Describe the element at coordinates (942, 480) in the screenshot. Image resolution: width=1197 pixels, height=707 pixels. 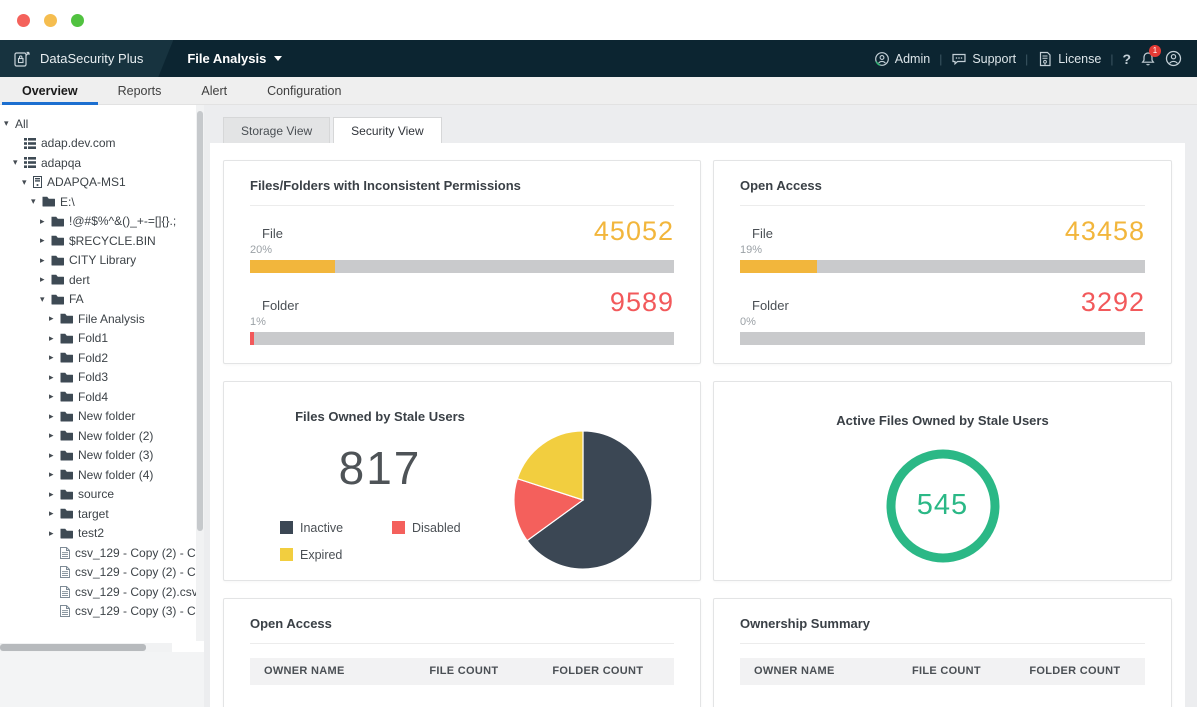
I see `card-active-stale-files: Active Files Owned by Stale Users 545` at that location.